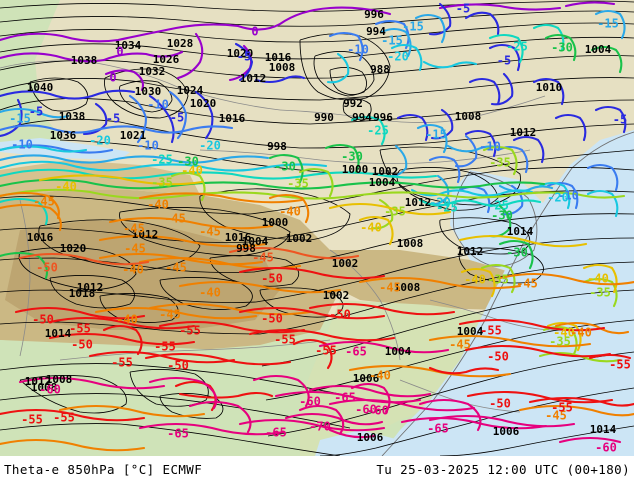 Image resolution: width=634 pixels, height=490 pixels. I want to click on isobar-label: 990, so click(324, 117).